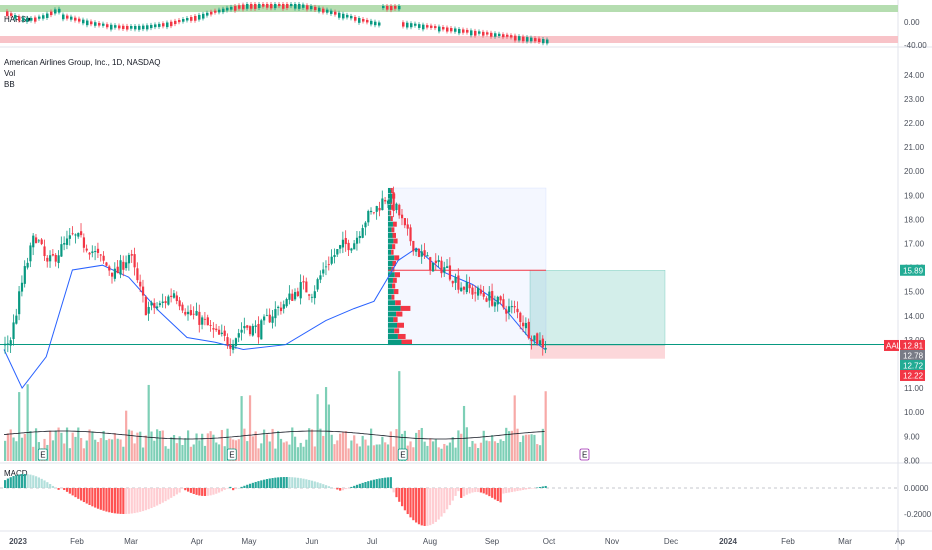  What do you see at coordinates (372, 541) in the screenshot?
I see `time-tick-label: Jul` at bounding box center [372, 541].